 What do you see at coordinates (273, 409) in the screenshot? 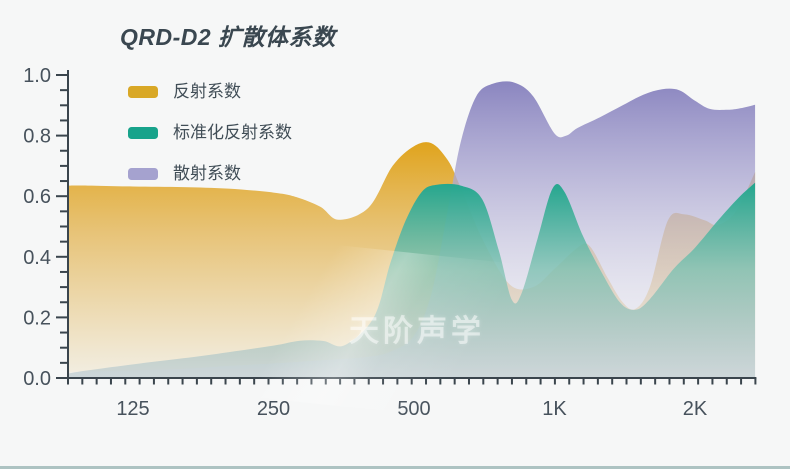
I see `x-tick-label: 250` at bounding box center [273, 409].